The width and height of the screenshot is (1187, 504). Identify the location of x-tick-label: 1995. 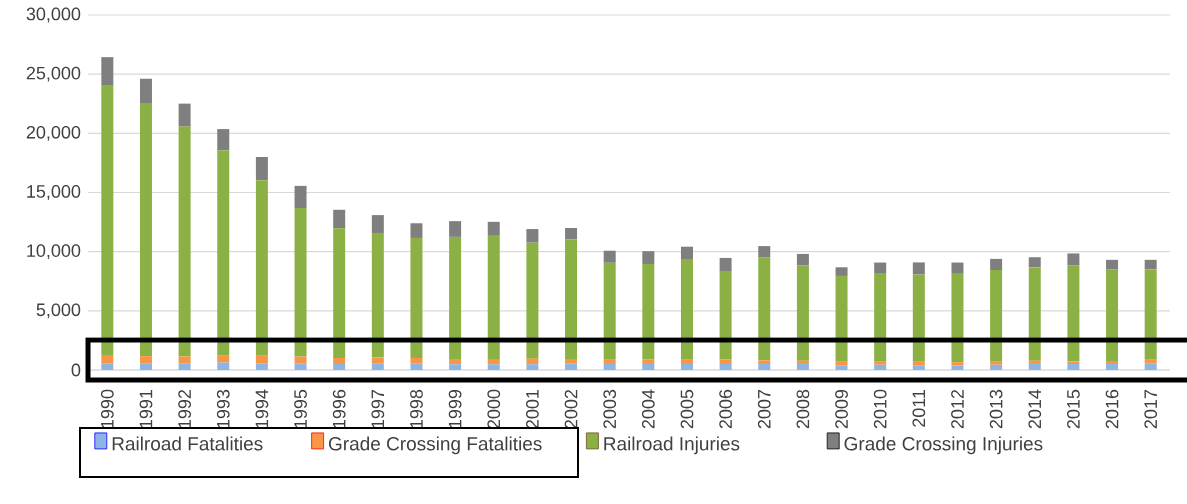
(300, 408).